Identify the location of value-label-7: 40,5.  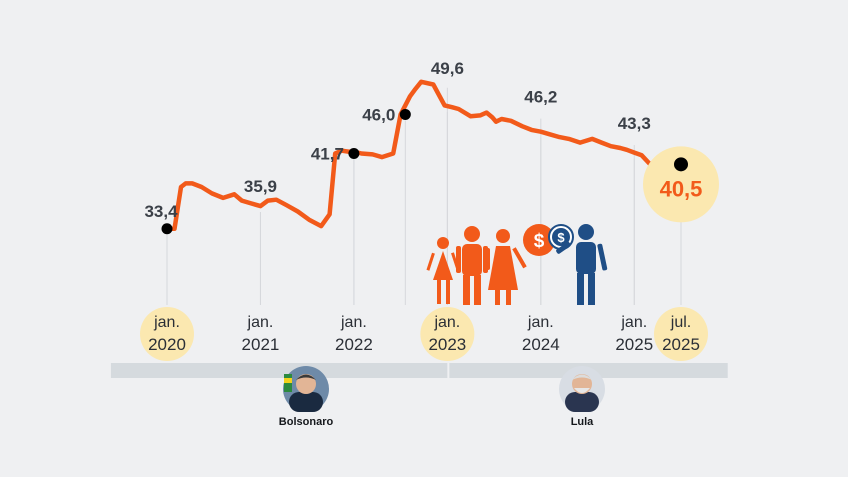
(681, 188).